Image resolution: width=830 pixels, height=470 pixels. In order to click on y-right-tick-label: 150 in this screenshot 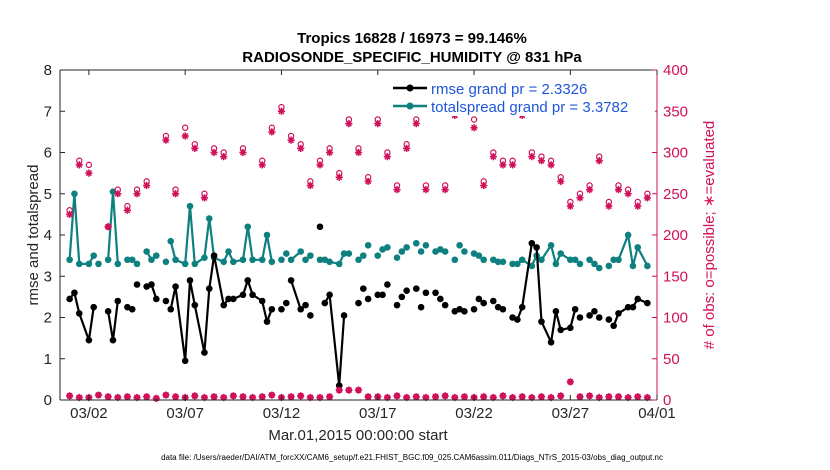, I will do `click(675, 276)`.